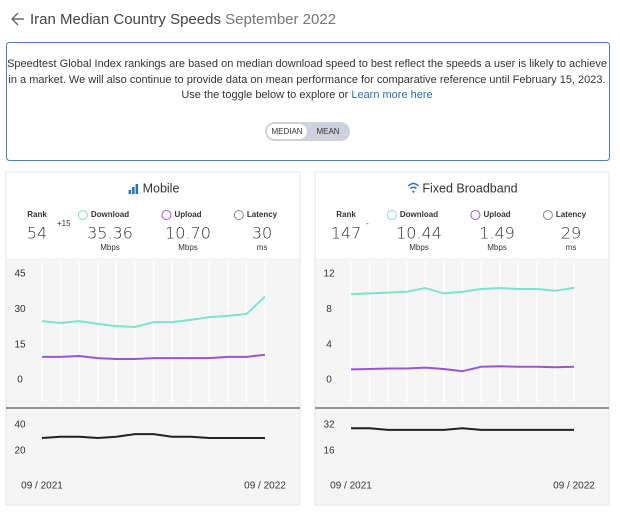  What do you see at coordinates (329, 451) in the screenshot?
I see `y-tick-label: 16` at bounding box center [329, 451].